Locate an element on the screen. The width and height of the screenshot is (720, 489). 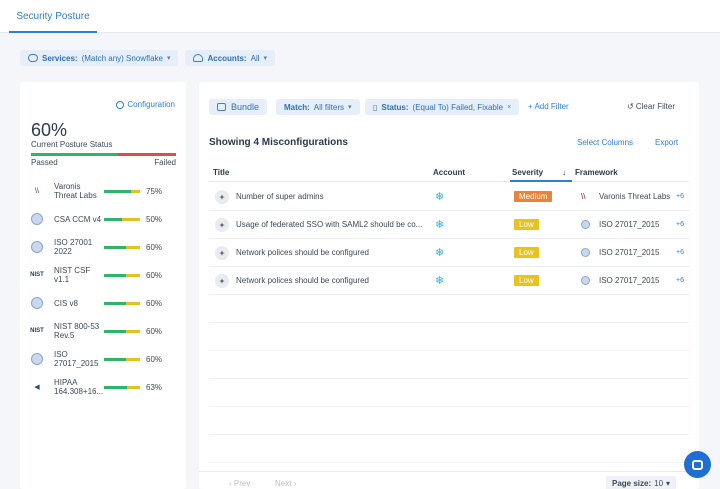
framework-item: CIS v8 60% is located at coordinates (106, 303).